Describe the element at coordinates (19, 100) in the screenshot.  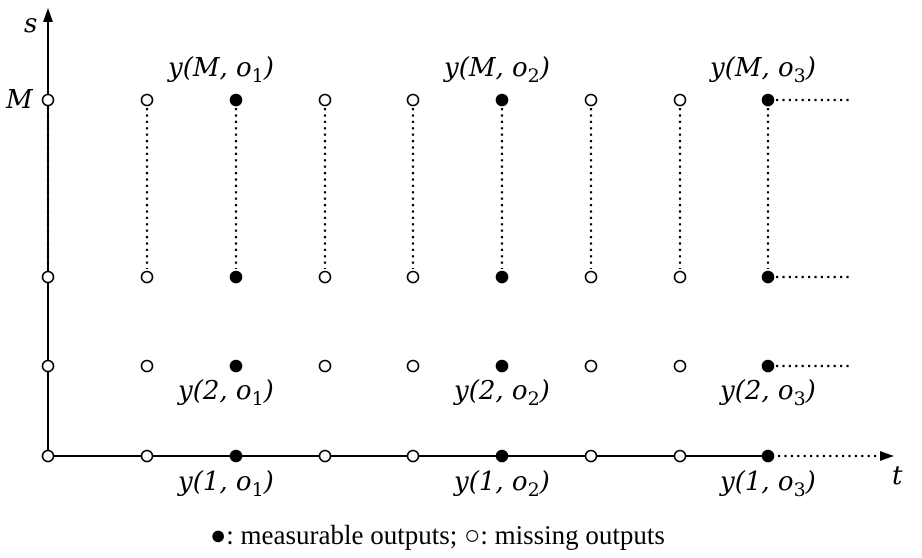
I see `m-tick-label: M` at that location.